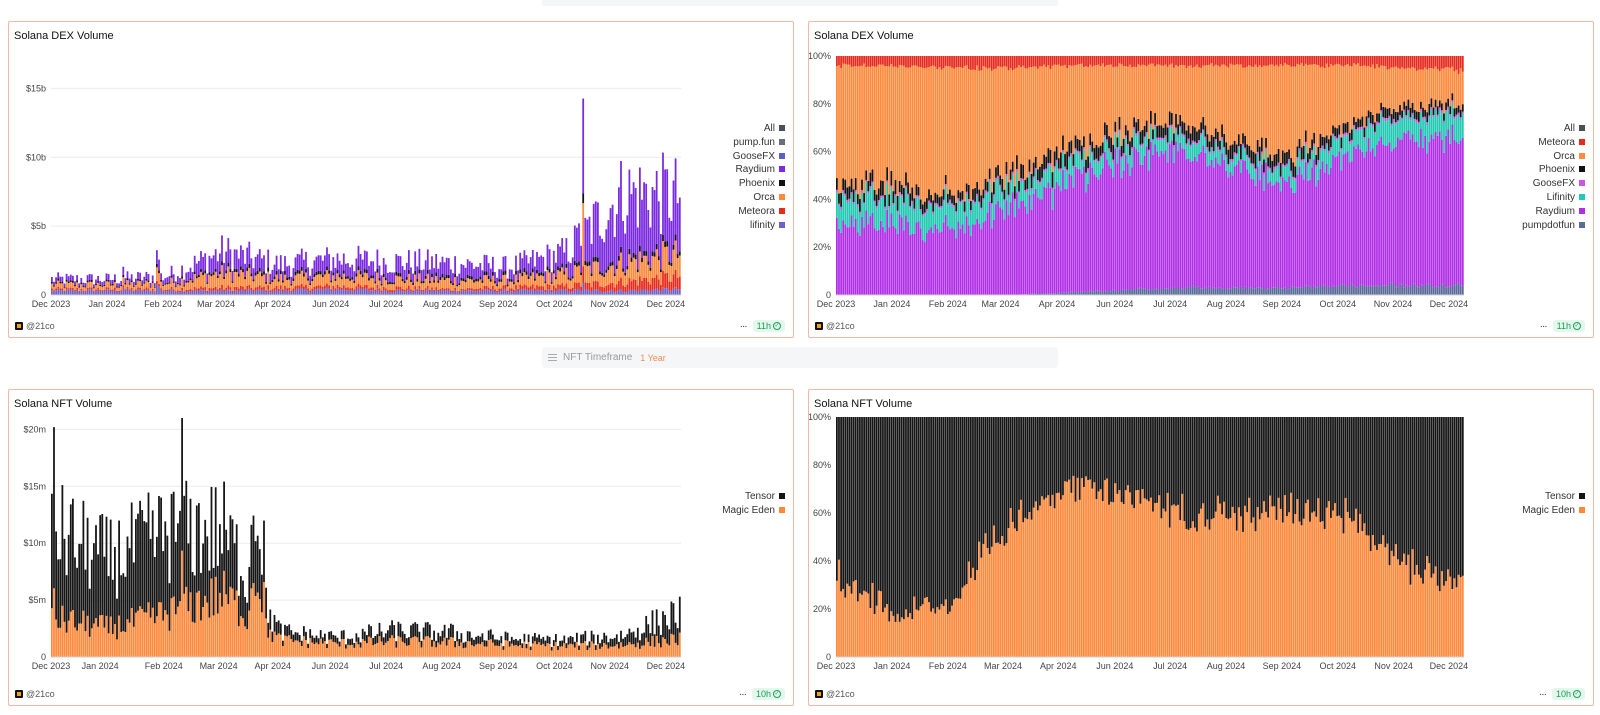 The image size is (1600, 715). What do you see at coordinates (759, 143) in the screenshot?
I see `legend-item: pump.fun` at bounding box center [759, 143].